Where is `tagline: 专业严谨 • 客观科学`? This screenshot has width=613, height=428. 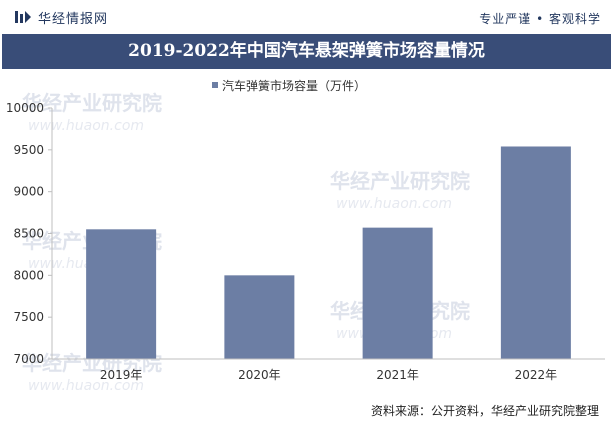
tagline: 专业严谨 • 客观科学 is located at coordinates (540, 19).